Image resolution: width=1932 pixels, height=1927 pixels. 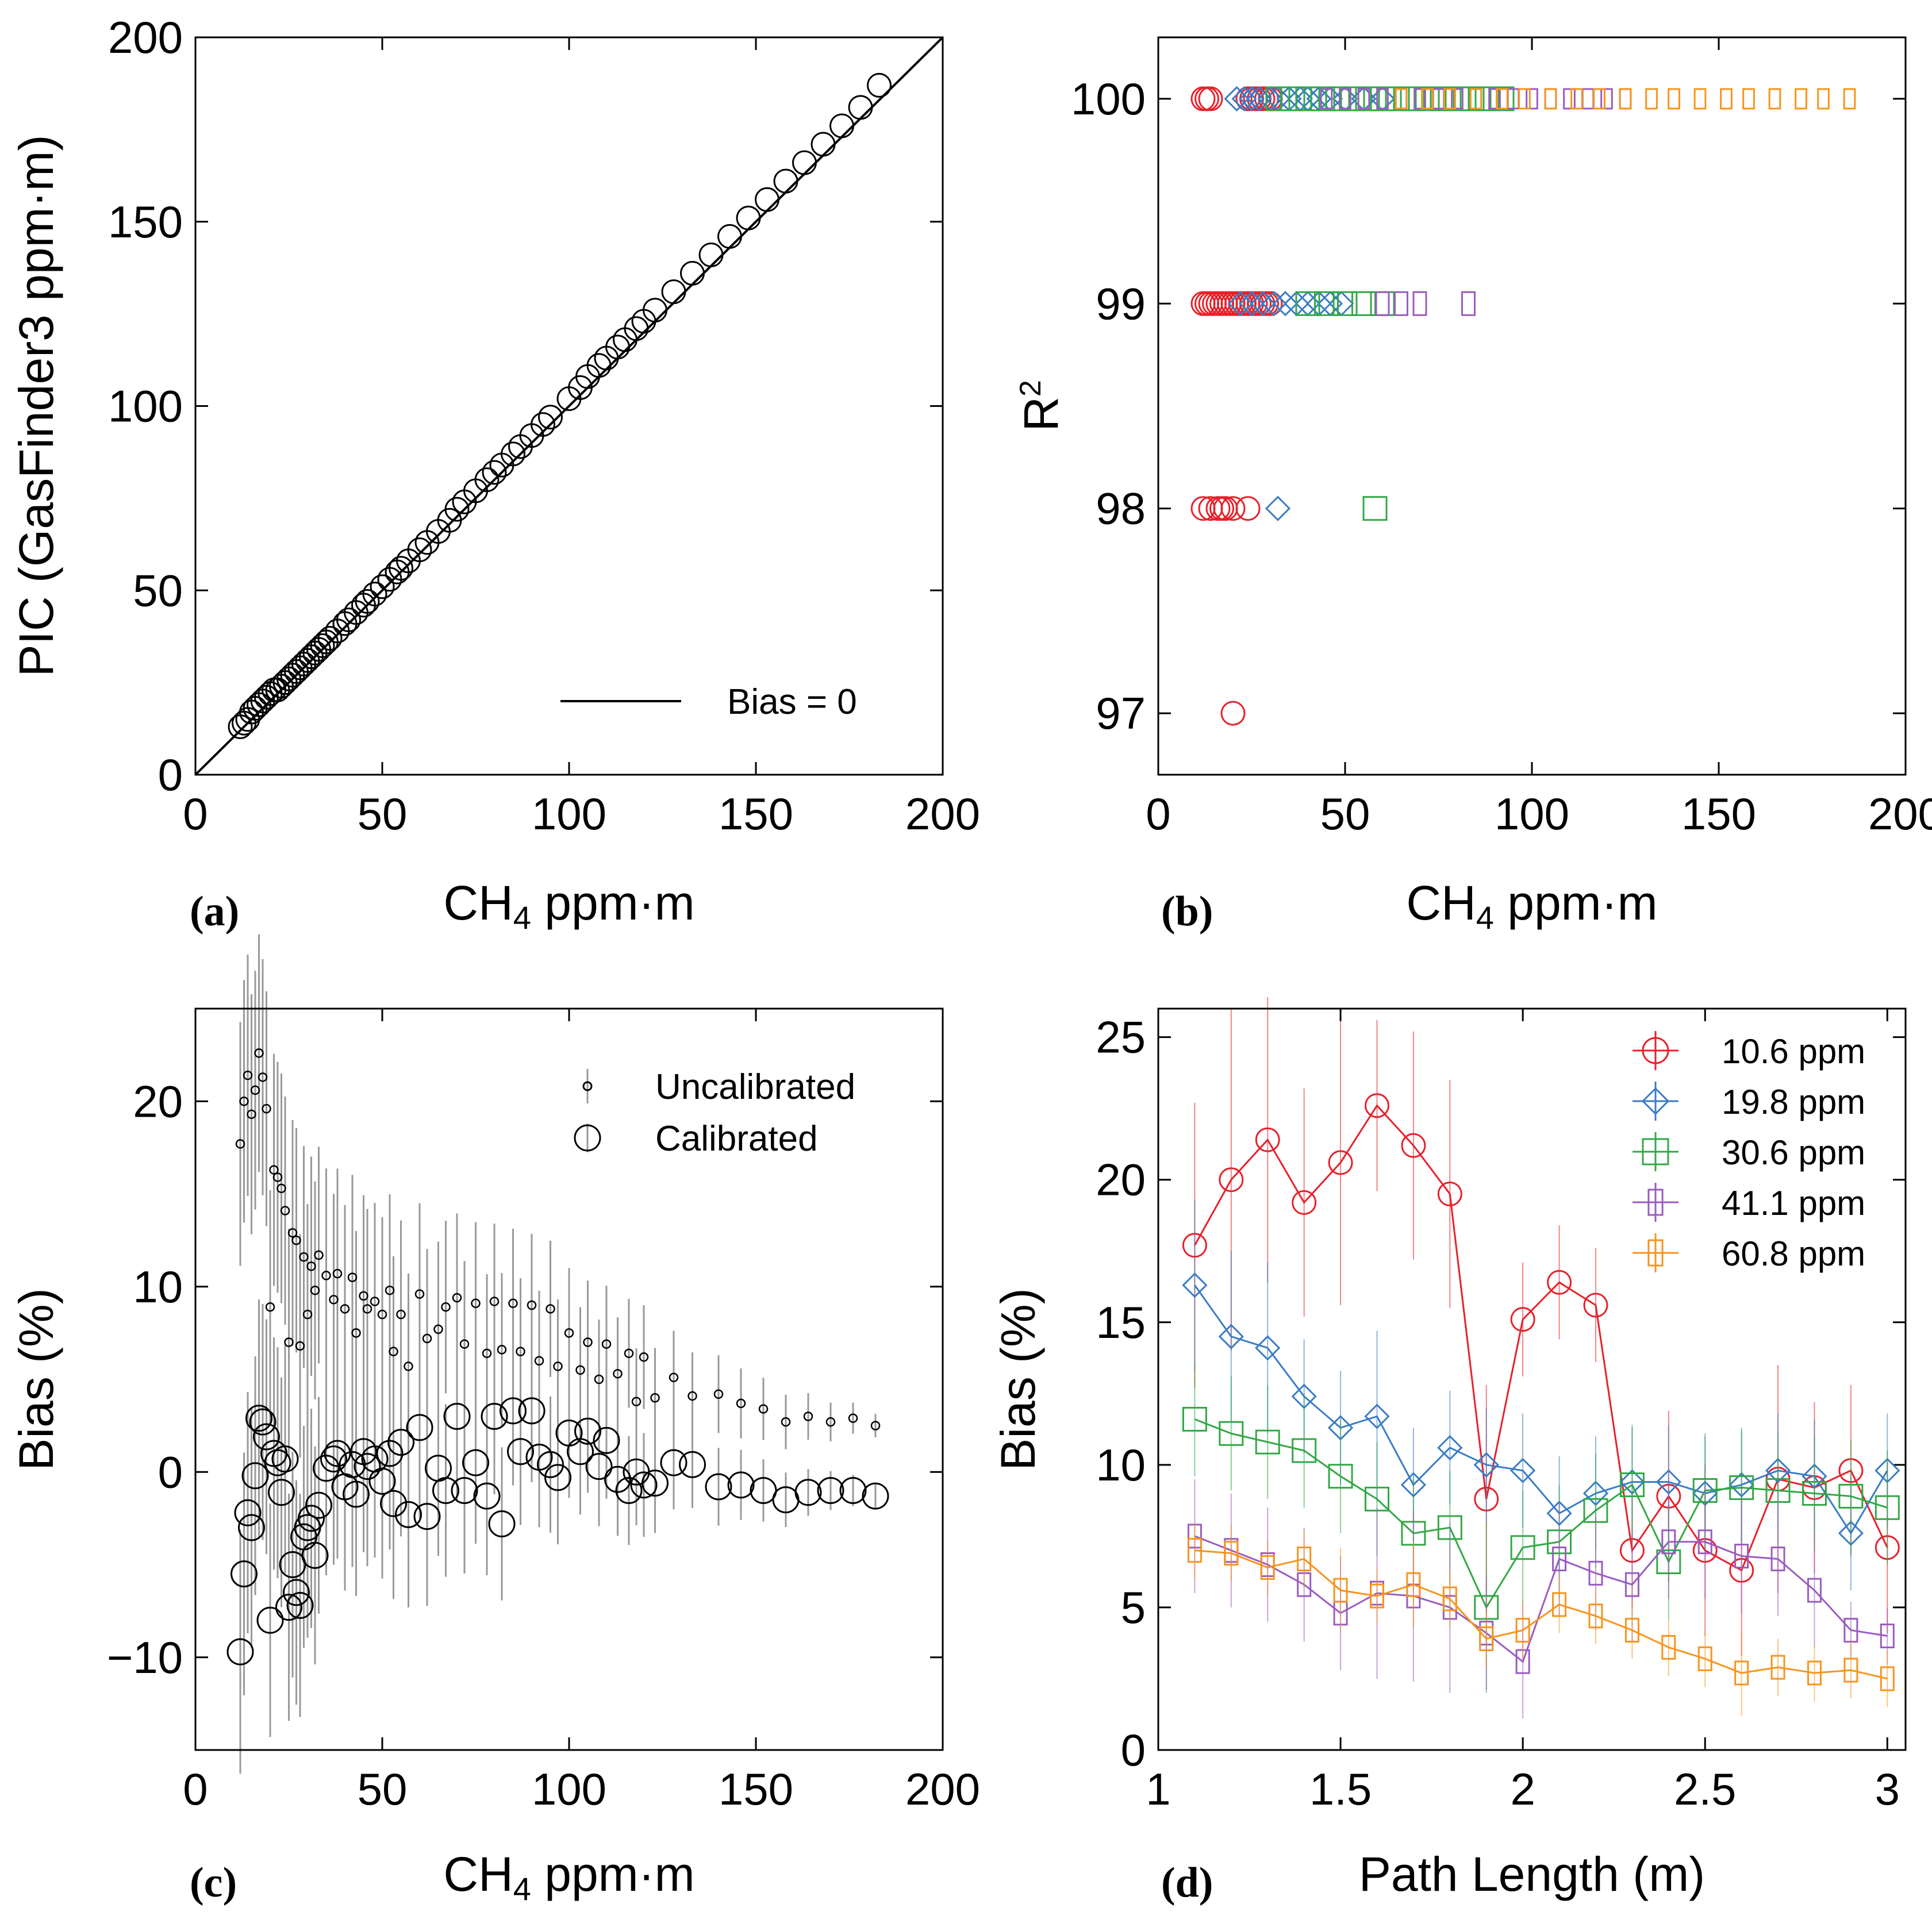 I want to click on plot-a-xlabel: CH4 ppm·m, so click(x=568, y=906).